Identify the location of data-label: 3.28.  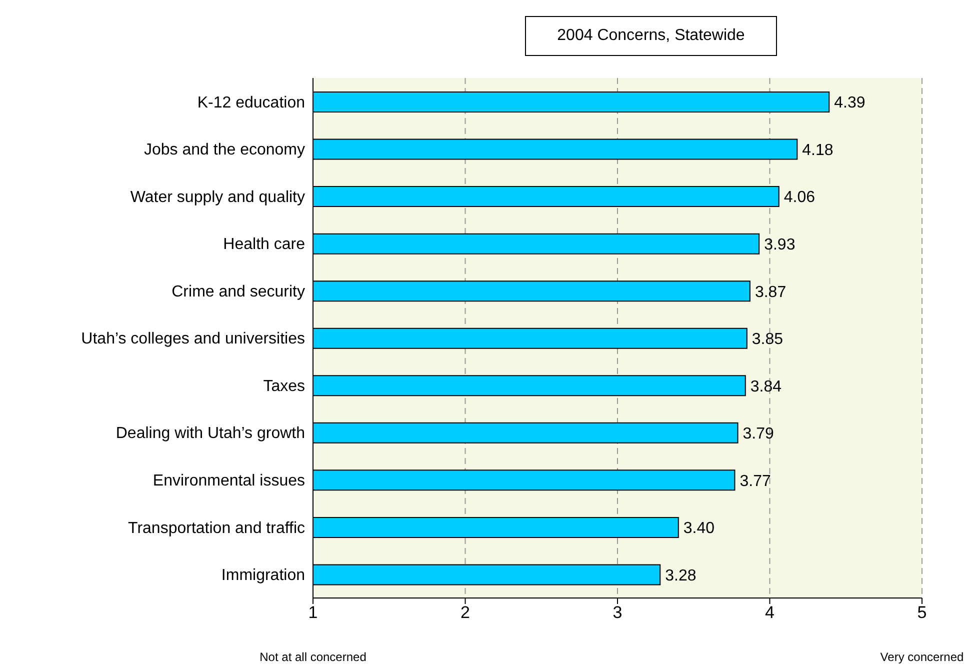
(680, 575).